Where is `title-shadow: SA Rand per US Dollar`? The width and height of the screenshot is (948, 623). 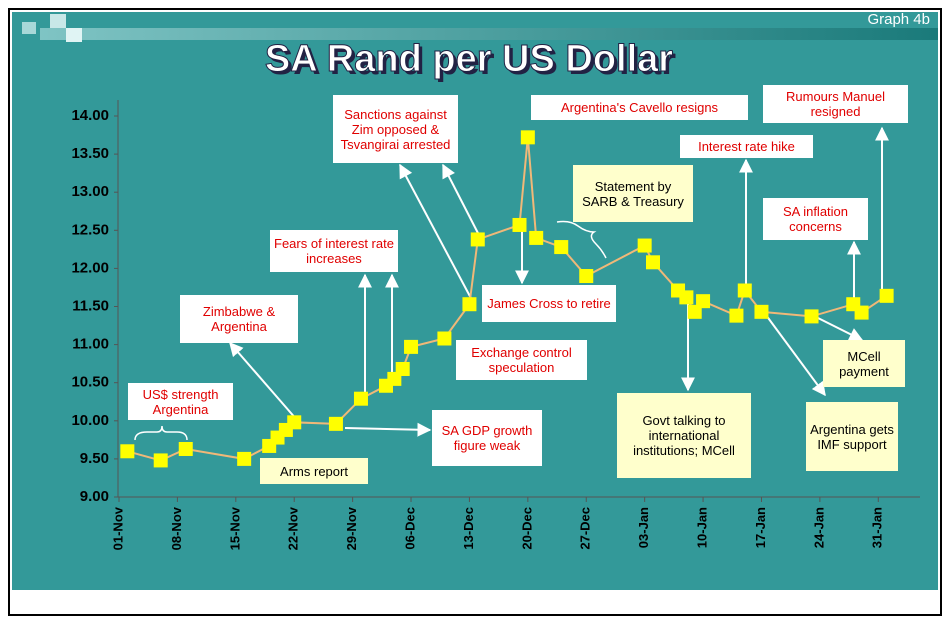 title-shadow: SA Rand per US Dollar is located at coordinates (472, 62).